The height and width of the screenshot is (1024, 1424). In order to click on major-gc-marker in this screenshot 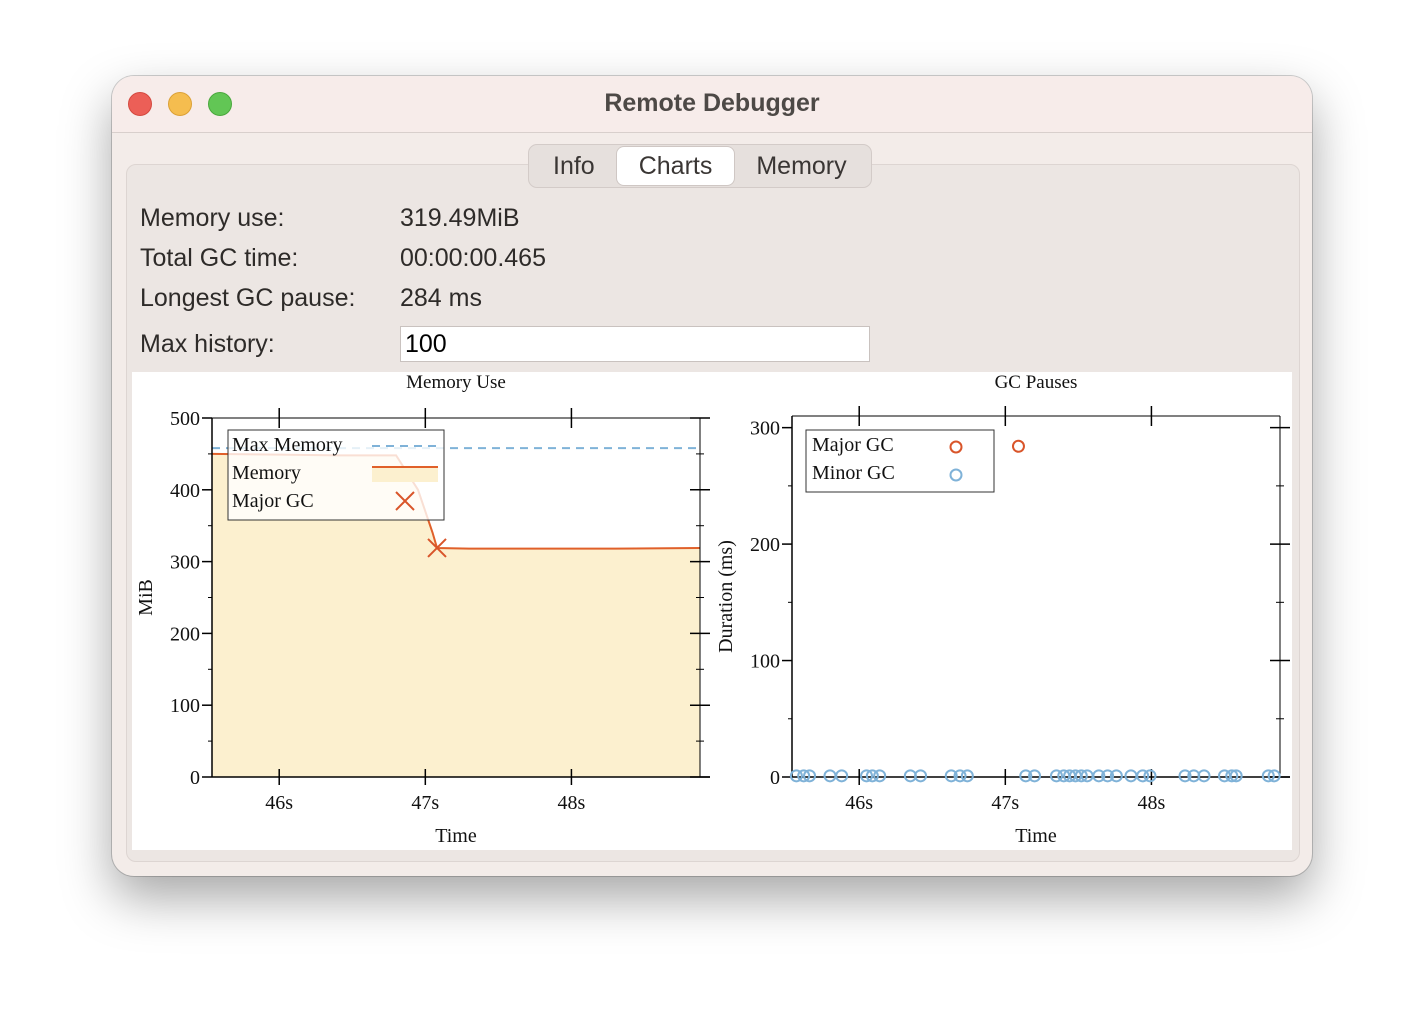, I will do `click(437, 548)`.